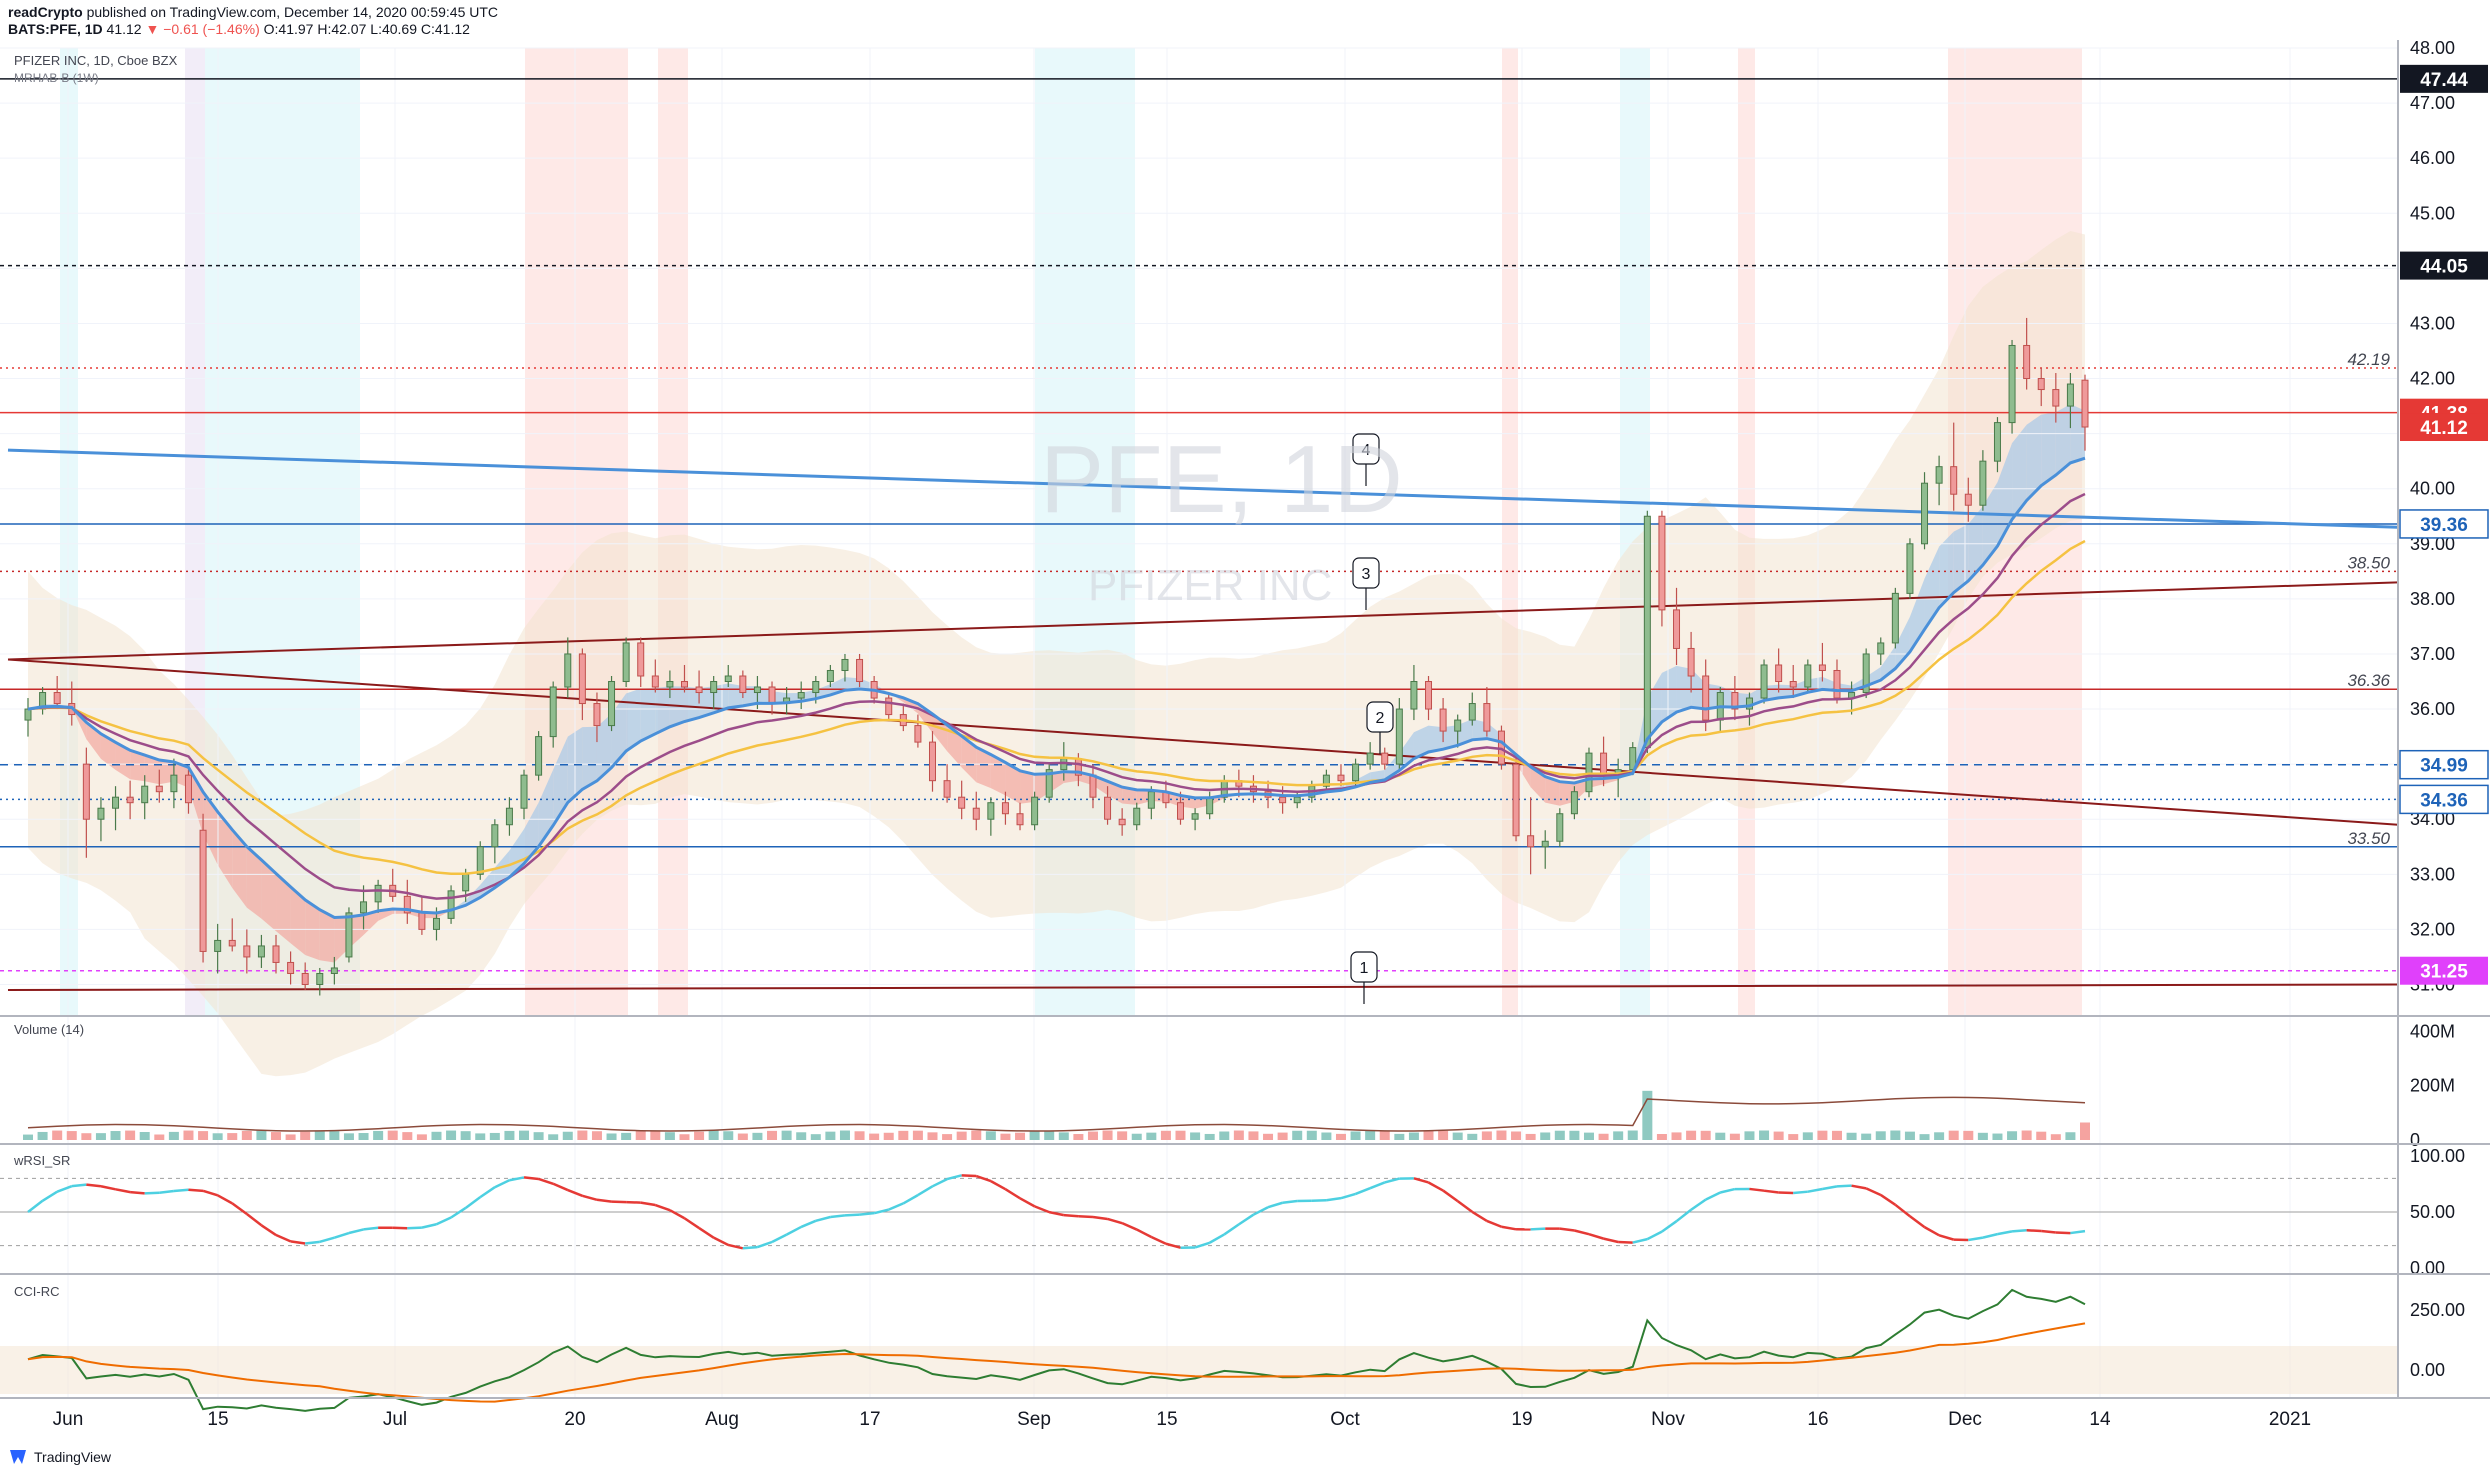  What do you see at coordinates (2432, 1212) in the screenshot?
I see `rsi-tick: 50.00` at bounding box center [2432, 1212].